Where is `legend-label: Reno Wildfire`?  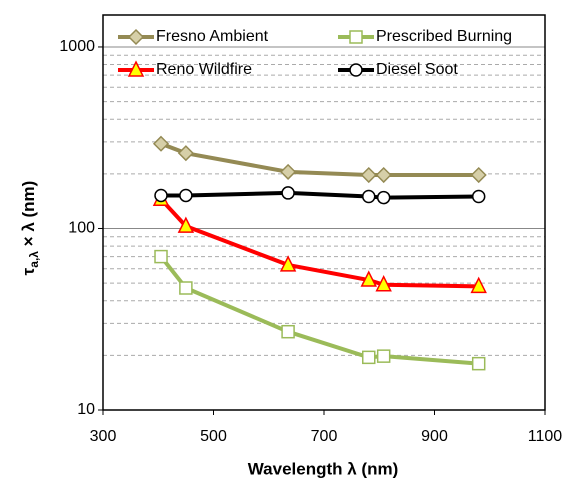 legend-label: Reno Wildfire is located at coordinates (204, 69).